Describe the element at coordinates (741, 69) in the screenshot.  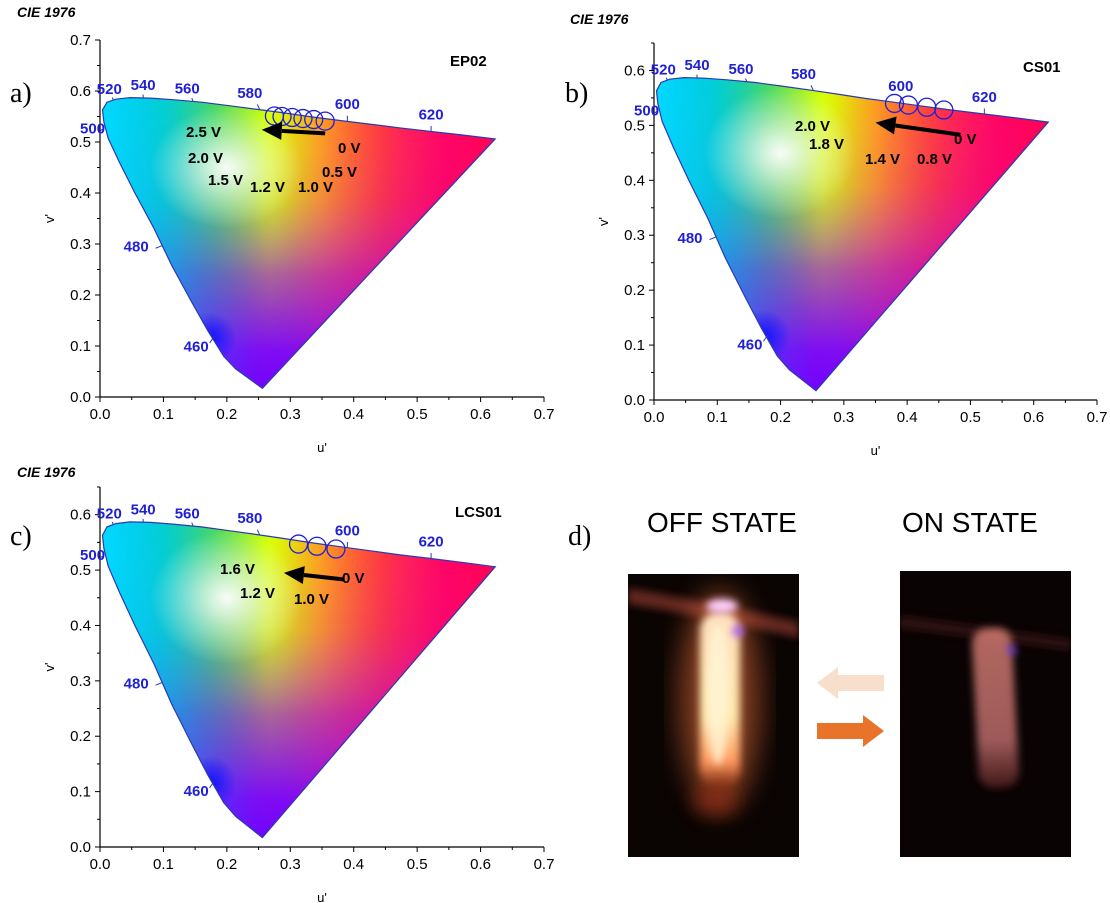
I see `wavelength-label-560: 560` at that location.